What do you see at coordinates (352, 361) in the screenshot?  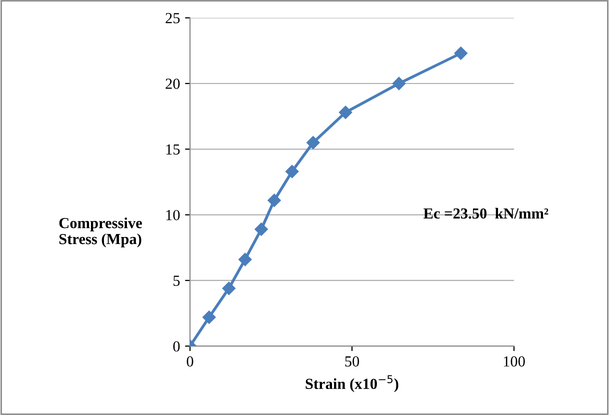 I see `x-tick-label: 50` at bounding box center [352, 361].